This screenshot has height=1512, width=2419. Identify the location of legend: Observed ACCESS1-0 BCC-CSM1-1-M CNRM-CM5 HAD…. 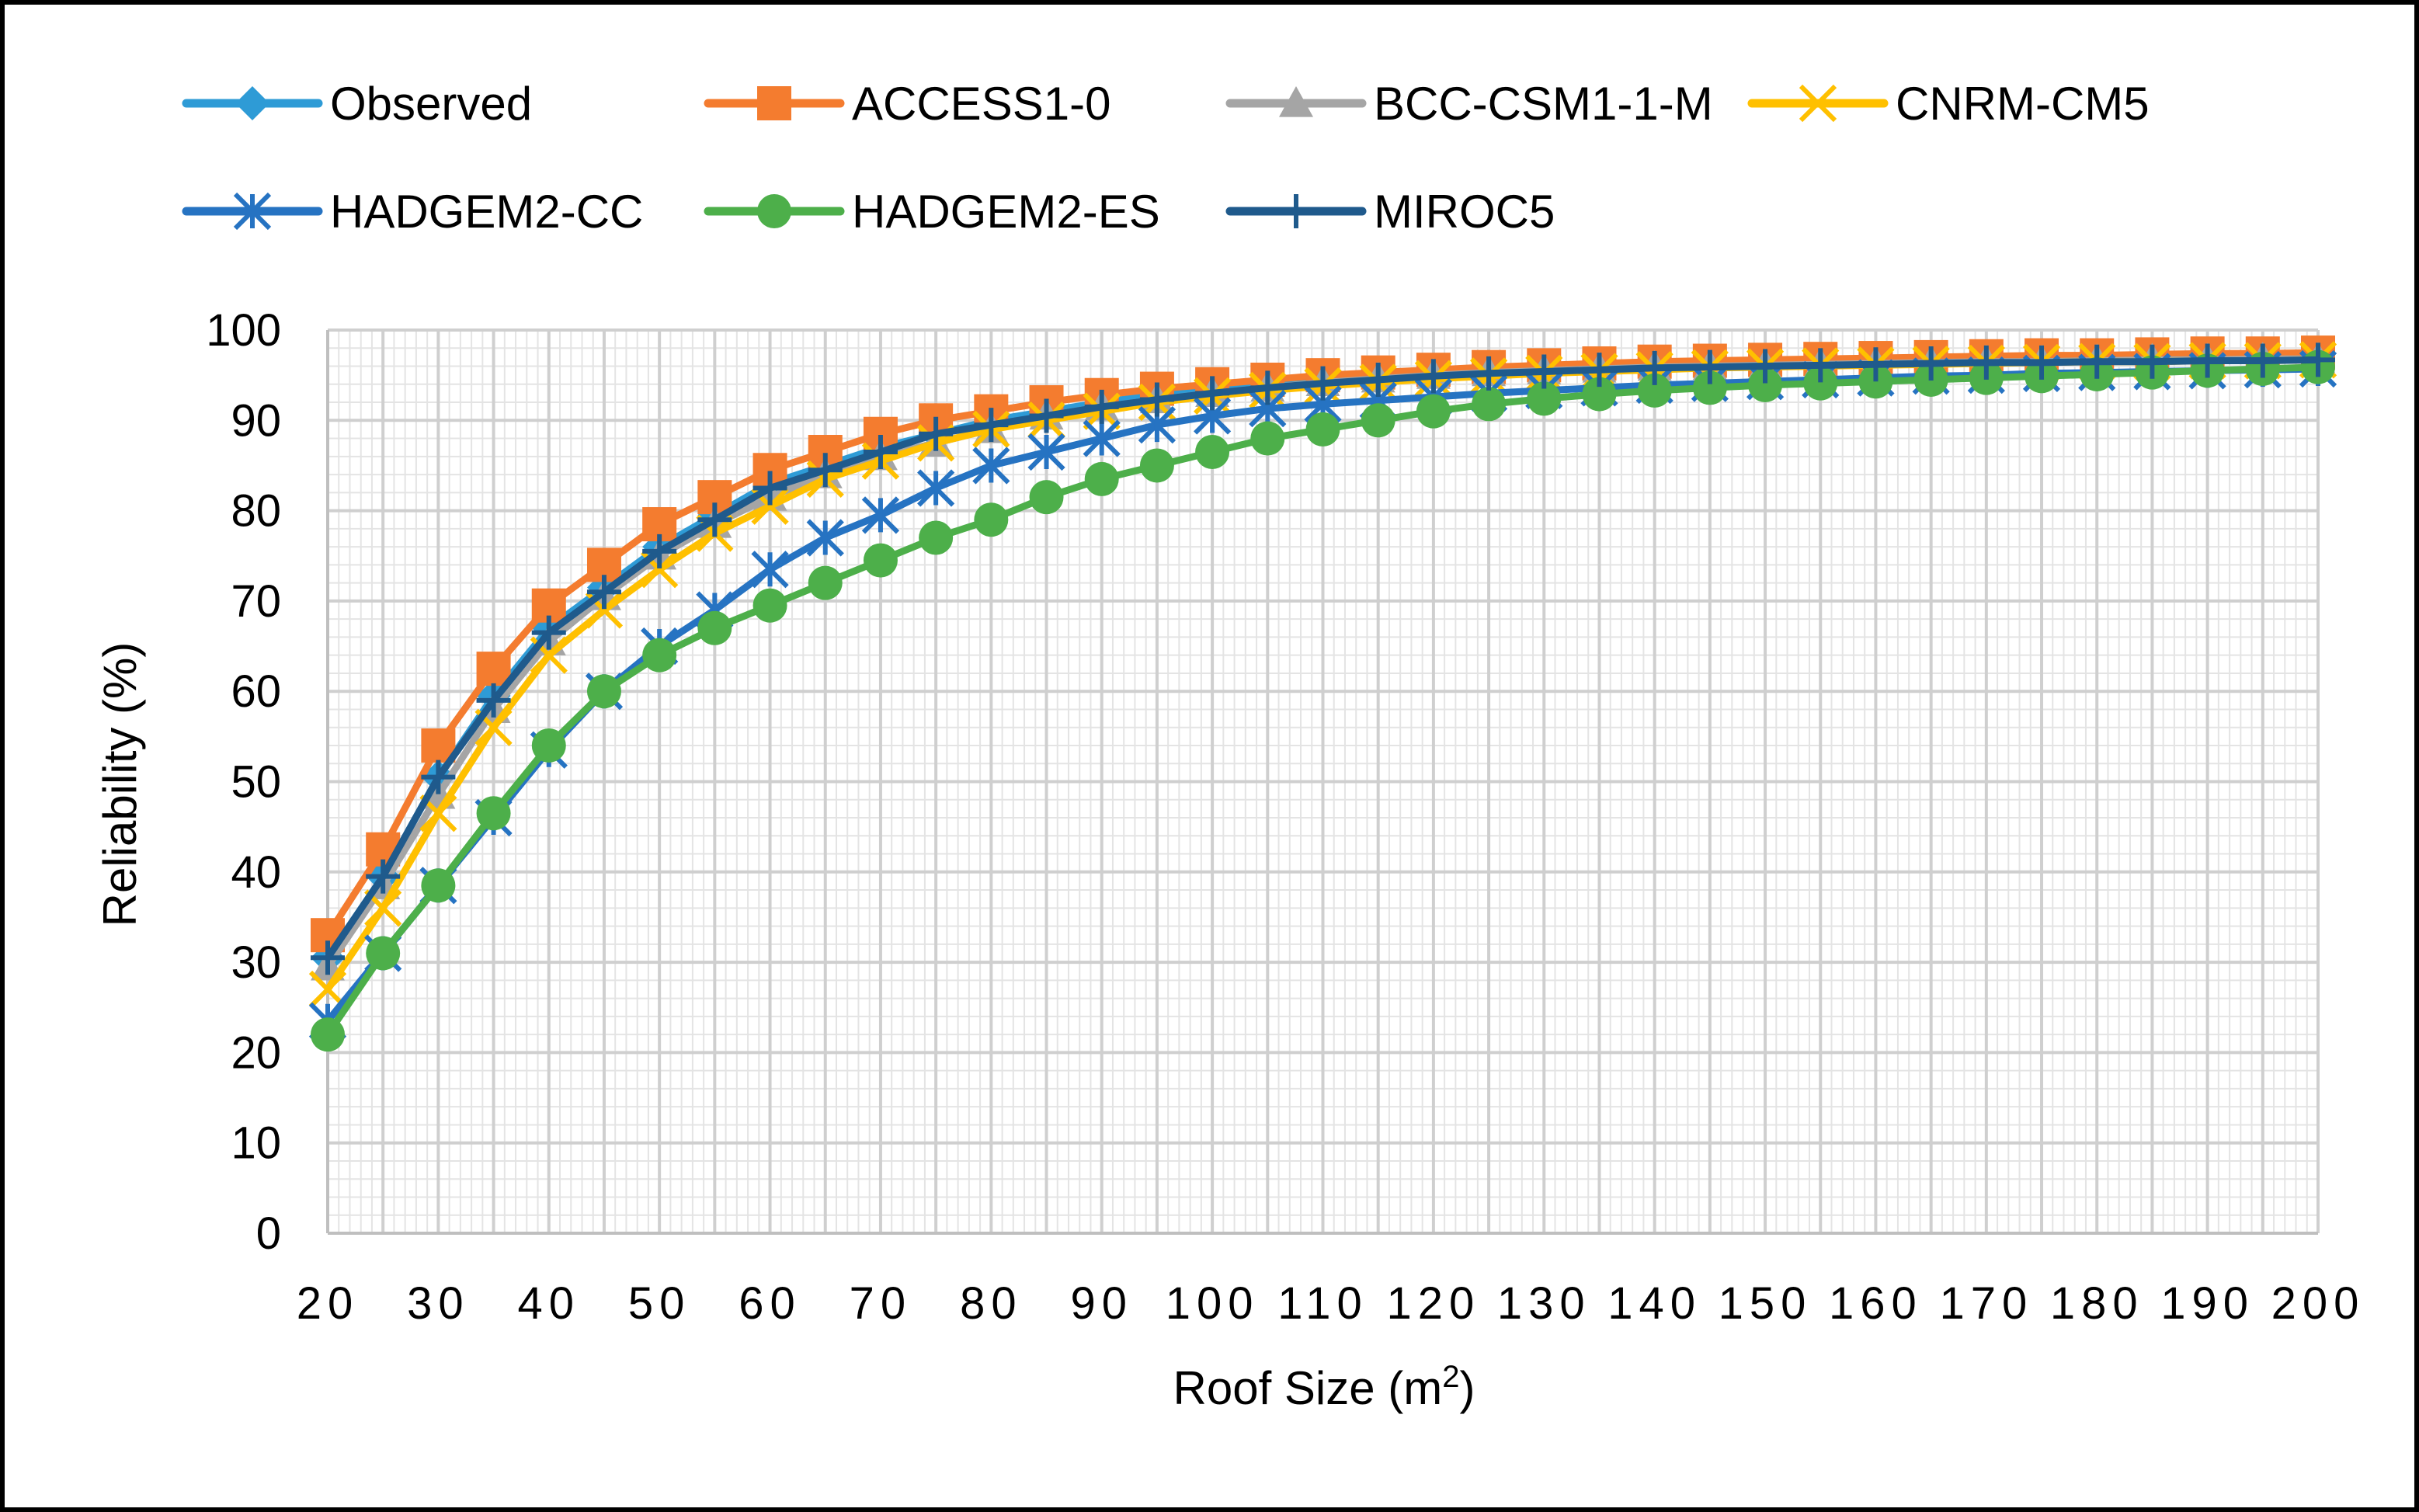
(1166, 158).